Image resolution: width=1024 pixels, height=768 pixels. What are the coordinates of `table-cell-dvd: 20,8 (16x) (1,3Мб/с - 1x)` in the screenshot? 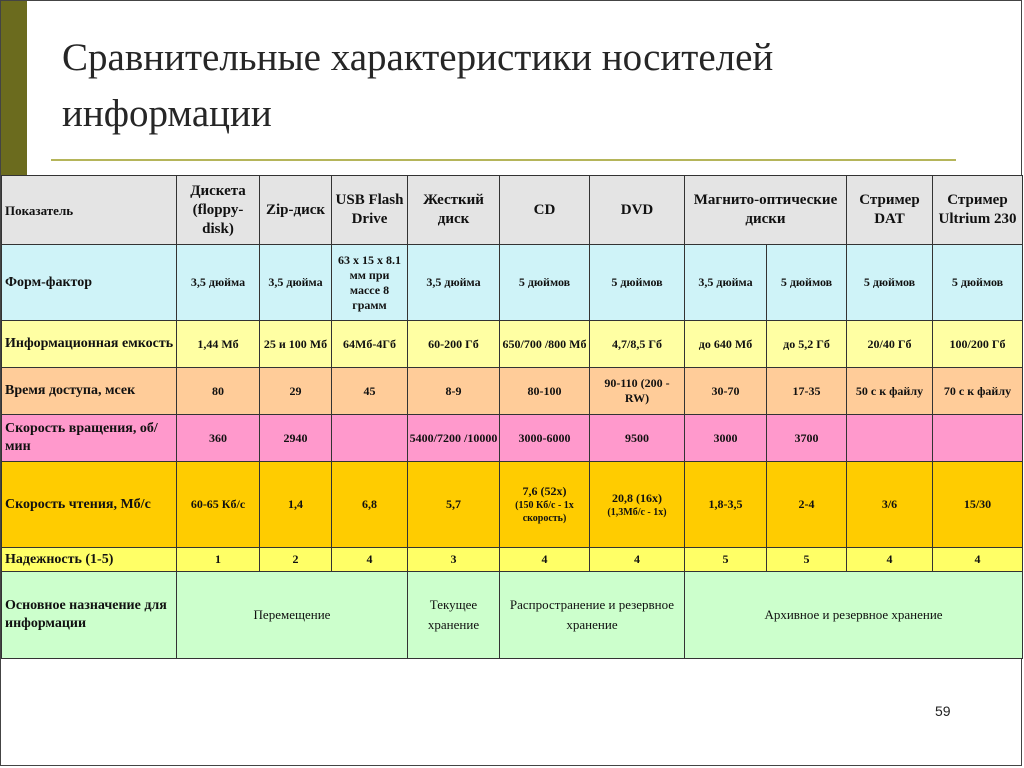 It's located at (637, 504).